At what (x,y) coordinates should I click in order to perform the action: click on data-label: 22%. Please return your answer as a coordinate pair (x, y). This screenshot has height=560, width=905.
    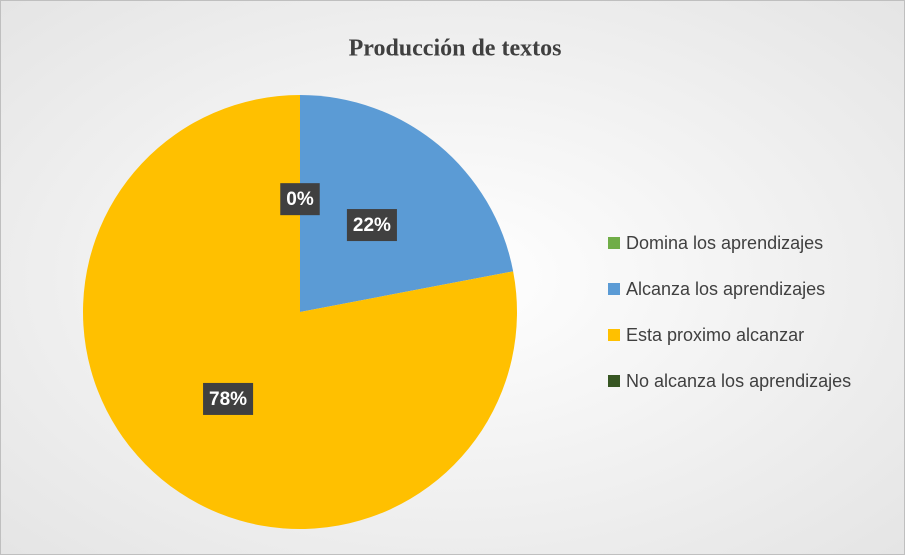
    Looking at the image, I should click on (372, 225).